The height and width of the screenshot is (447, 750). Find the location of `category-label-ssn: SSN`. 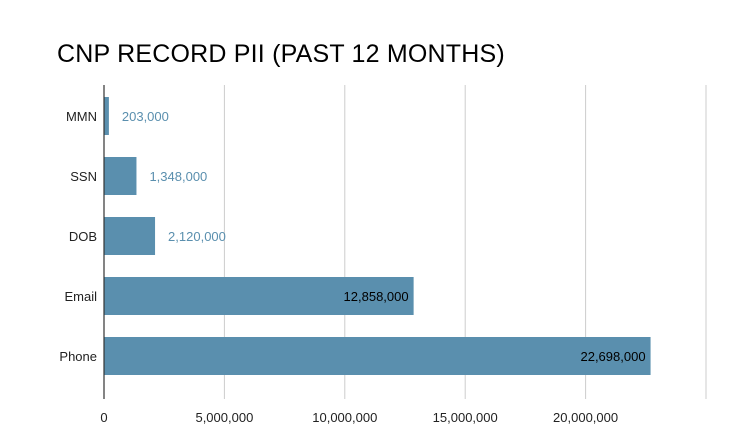

category-label-ssn: SSN is located at coordinates (83, 176).